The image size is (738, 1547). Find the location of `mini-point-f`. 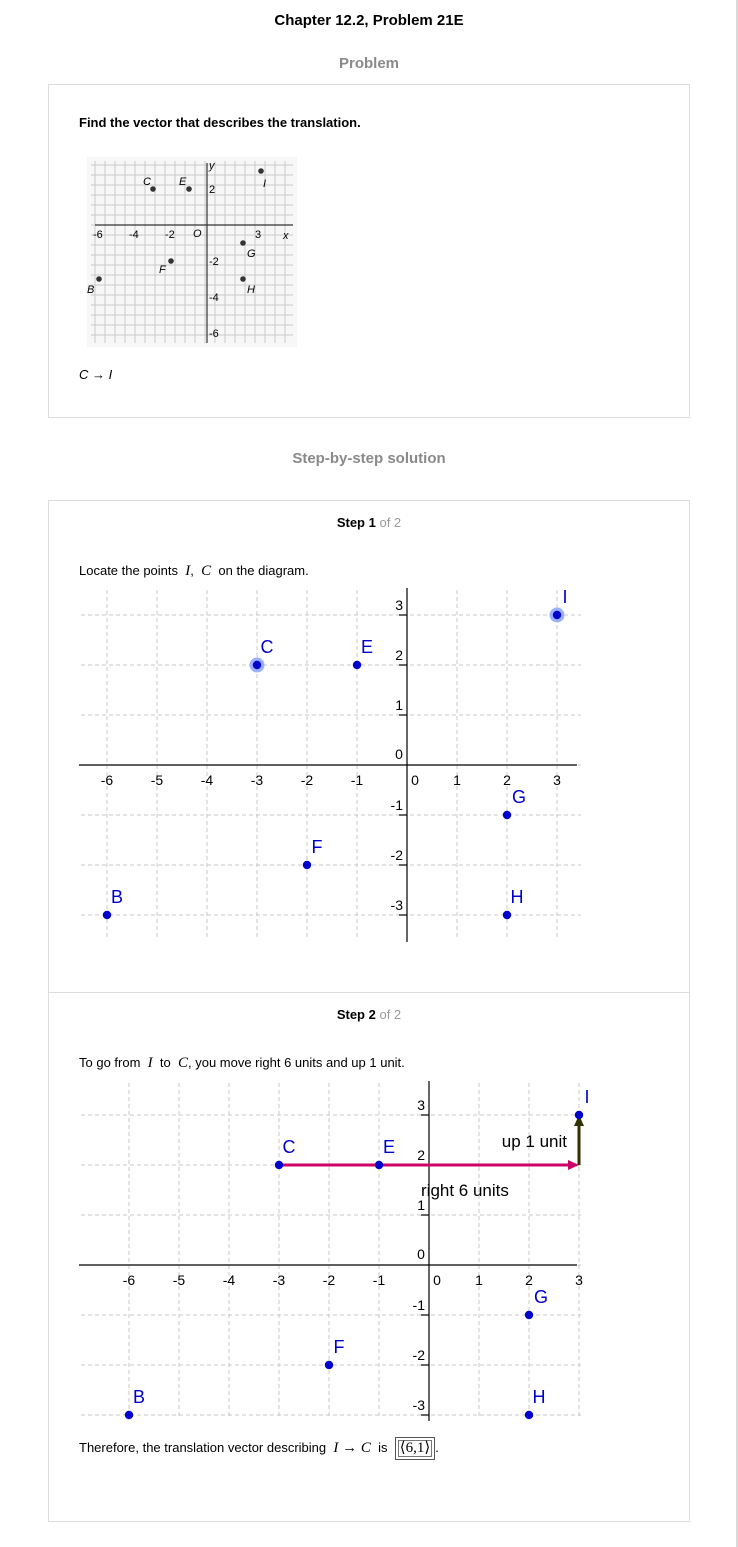

mini-point-f is located at coordinates (171, 261).